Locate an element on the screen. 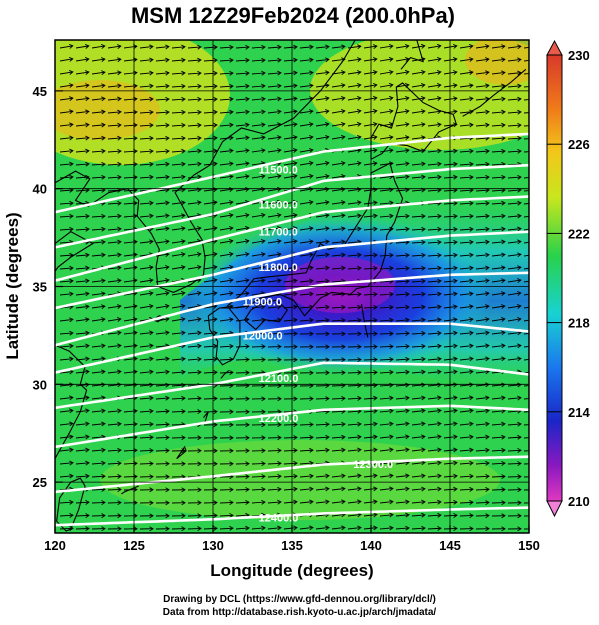 The image size is (599, 625). y-axis-ticks: 25 30 35 40 45 is located at coordinates (48, 287).